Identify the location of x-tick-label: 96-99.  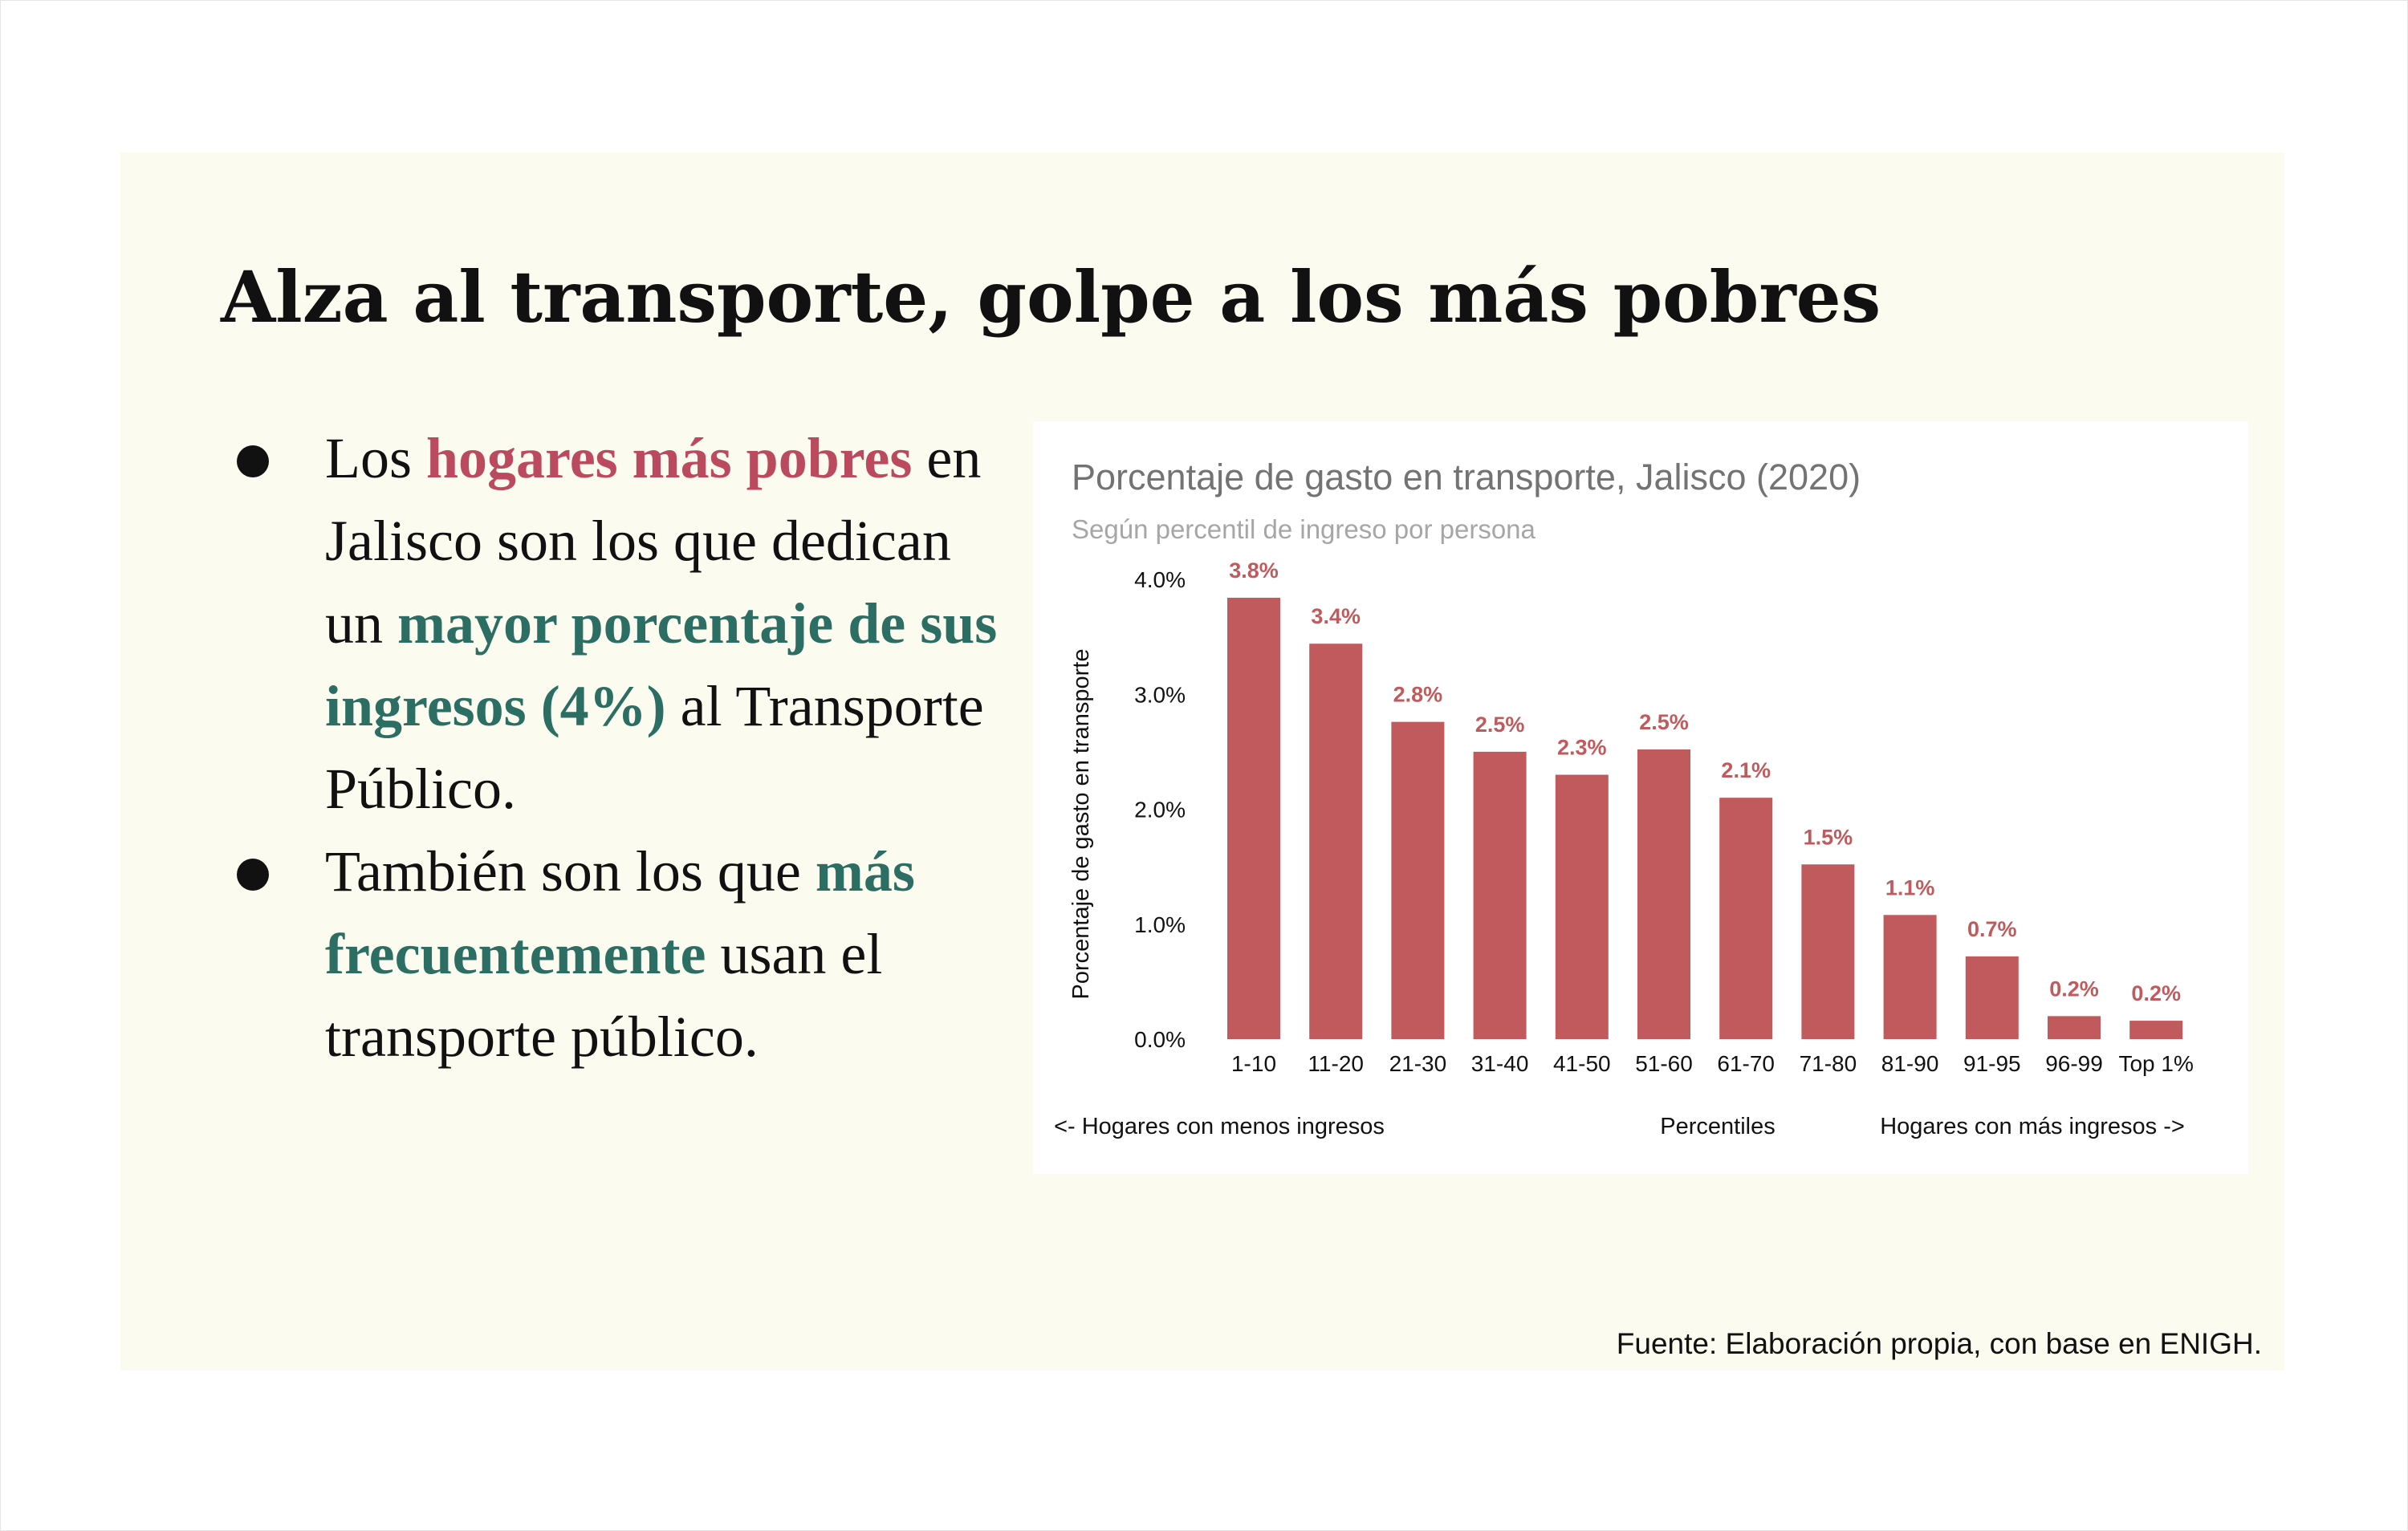
(2074, 1063).